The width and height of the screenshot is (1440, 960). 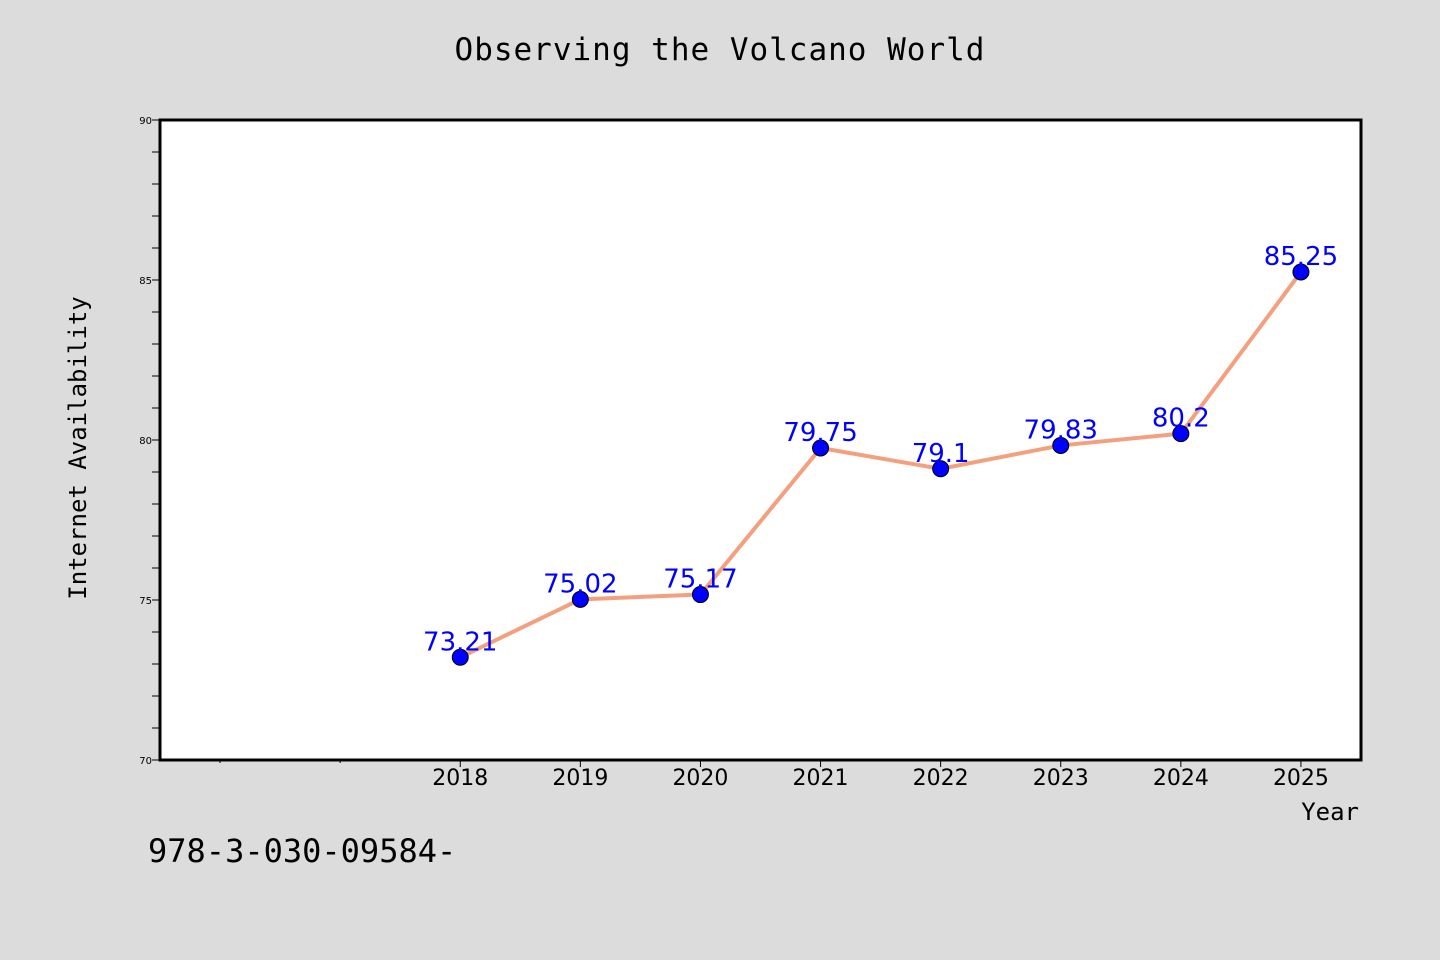 What do you see at coordinates (78, 447) in the screenshot?
I see `y-axis-label: Internet Availability` at bounding box center [78, 447].